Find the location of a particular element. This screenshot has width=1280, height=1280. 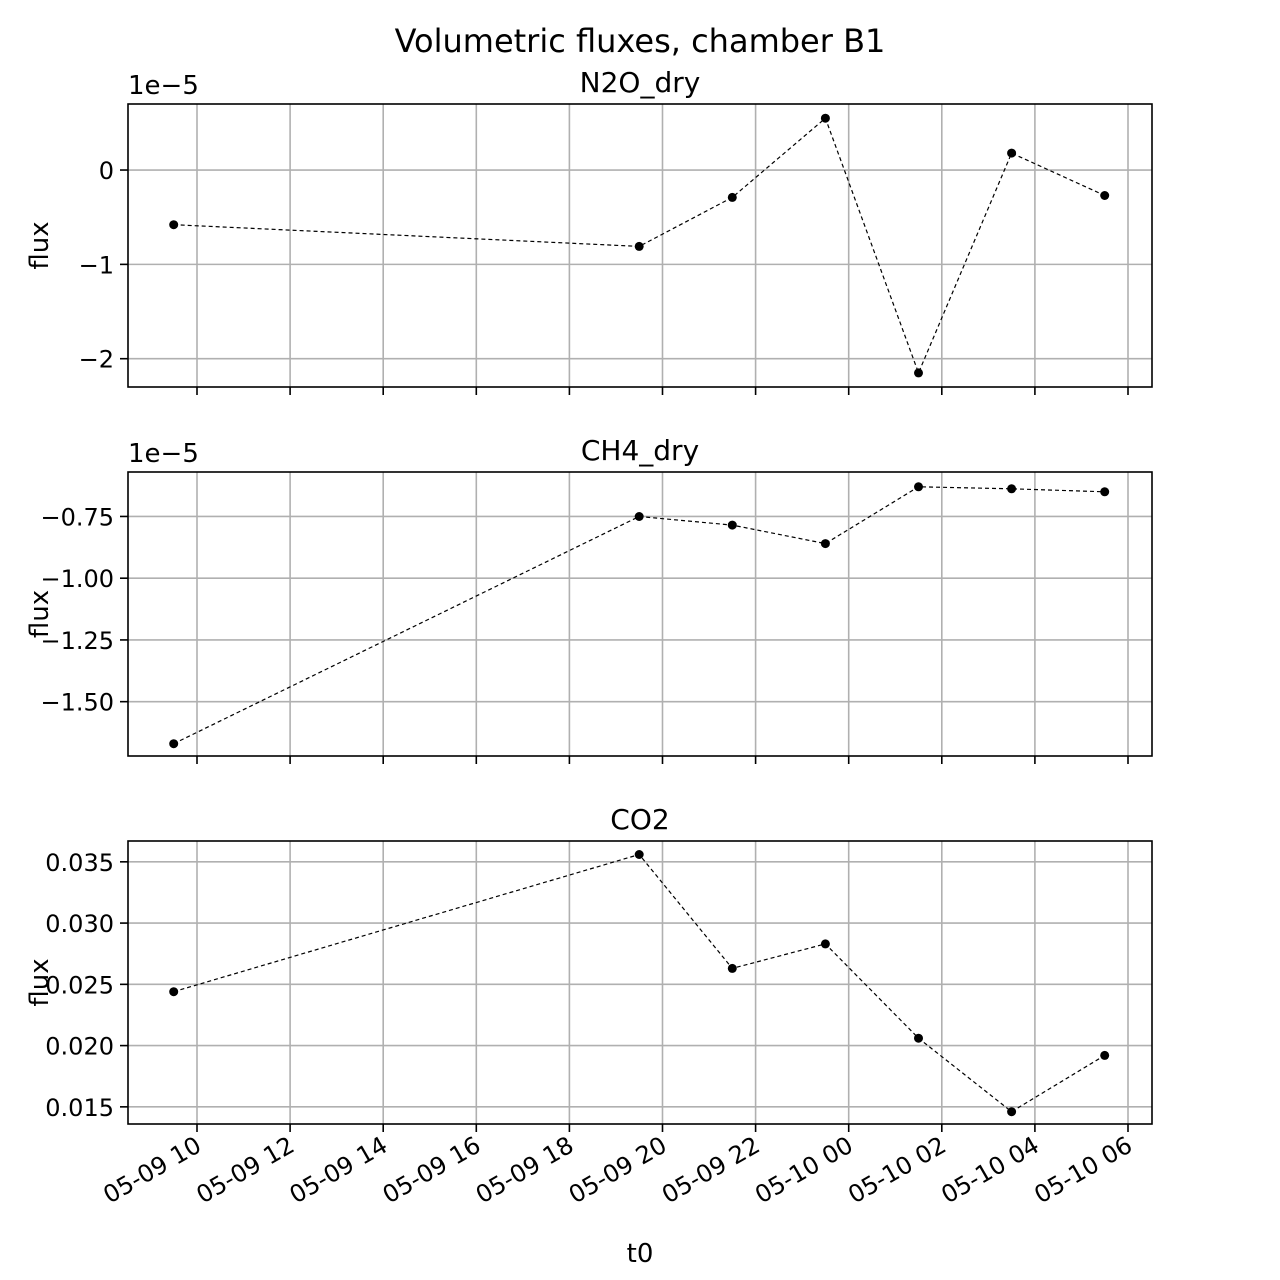

y-tick-label: −1.50 is located at coordinates (77, 703).